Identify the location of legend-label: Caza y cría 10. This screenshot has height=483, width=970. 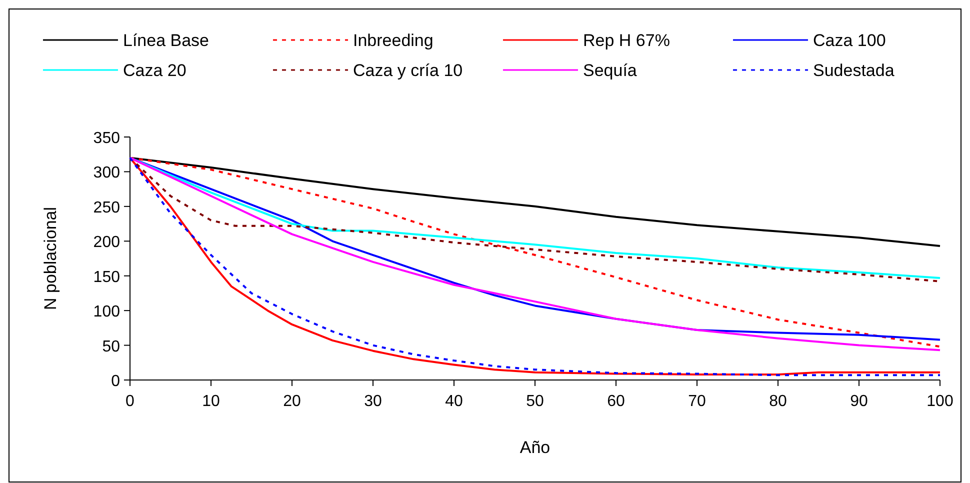
(408, 70).